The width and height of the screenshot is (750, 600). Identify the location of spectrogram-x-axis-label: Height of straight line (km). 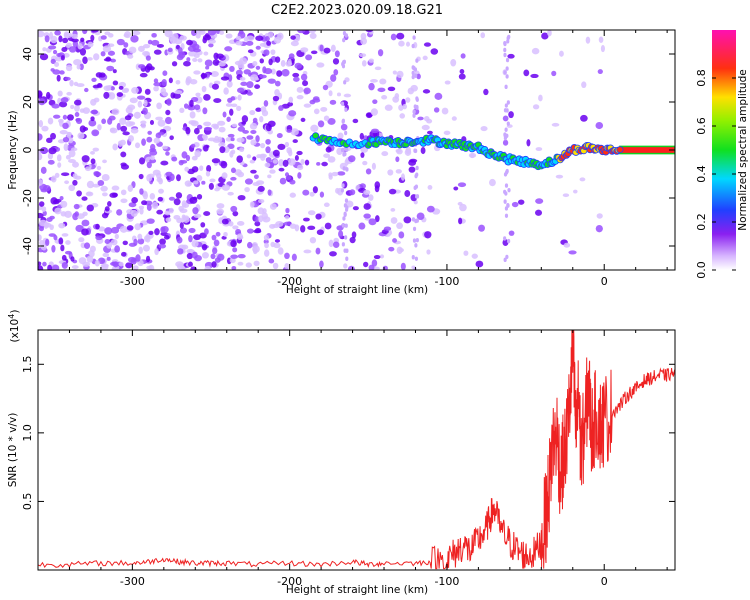
(357, 290).